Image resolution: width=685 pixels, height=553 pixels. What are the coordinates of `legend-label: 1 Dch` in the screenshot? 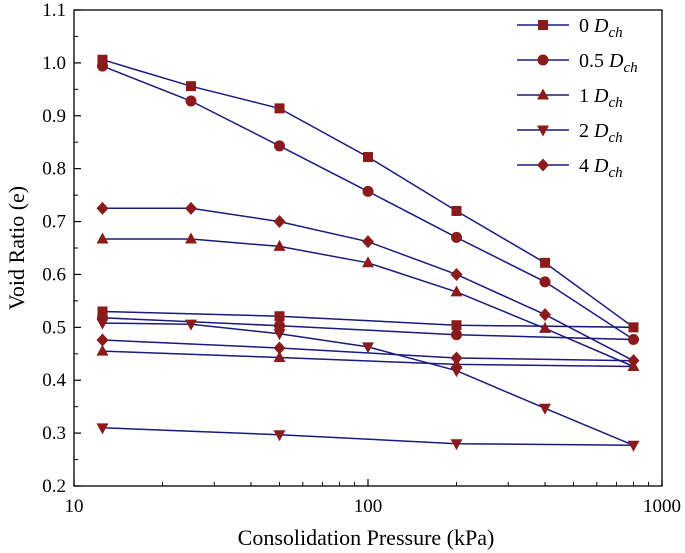 It's located at (601, 98).